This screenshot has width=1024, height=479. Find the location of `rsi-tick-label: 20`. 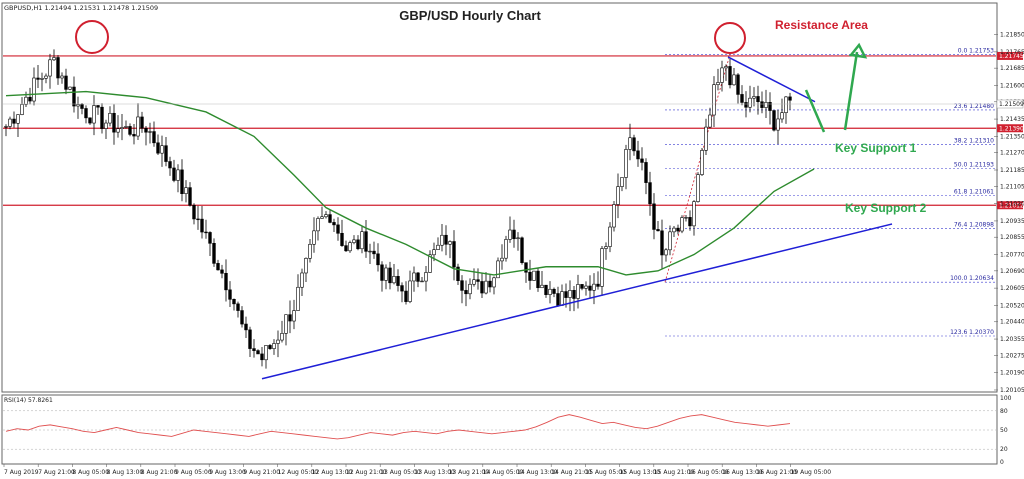

rsi-tick-label: 20 is located at coordinates (1004, 449).